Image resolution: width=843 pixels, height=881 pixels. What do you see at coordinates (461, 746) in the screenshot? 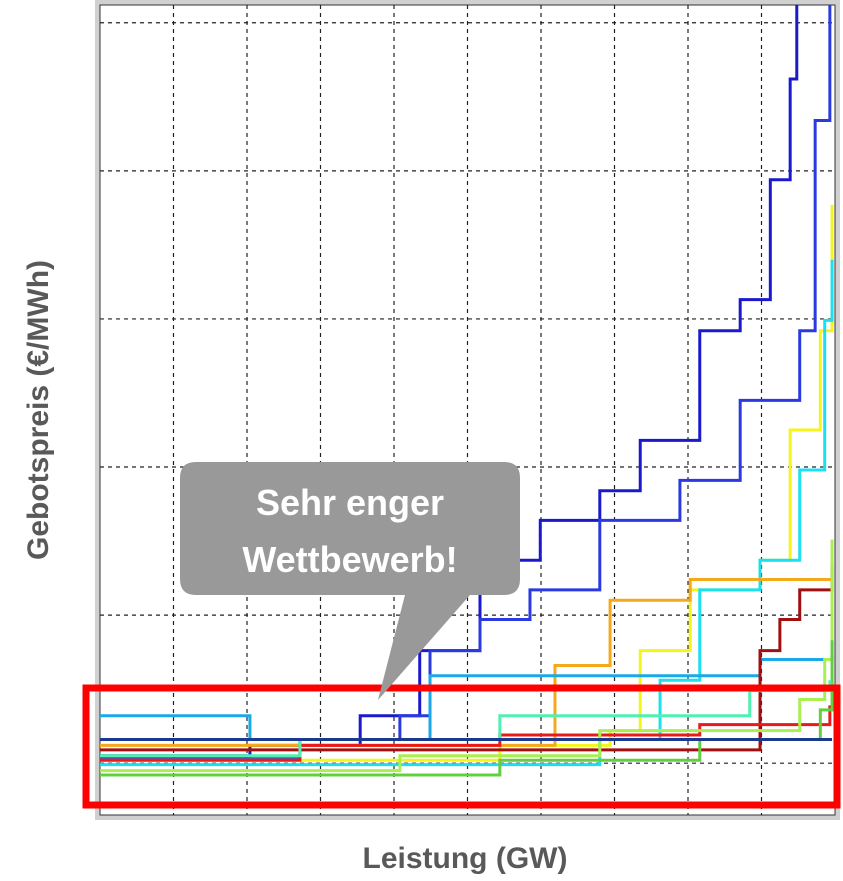
I see `highlight-box` at bounding box center [461, 746].